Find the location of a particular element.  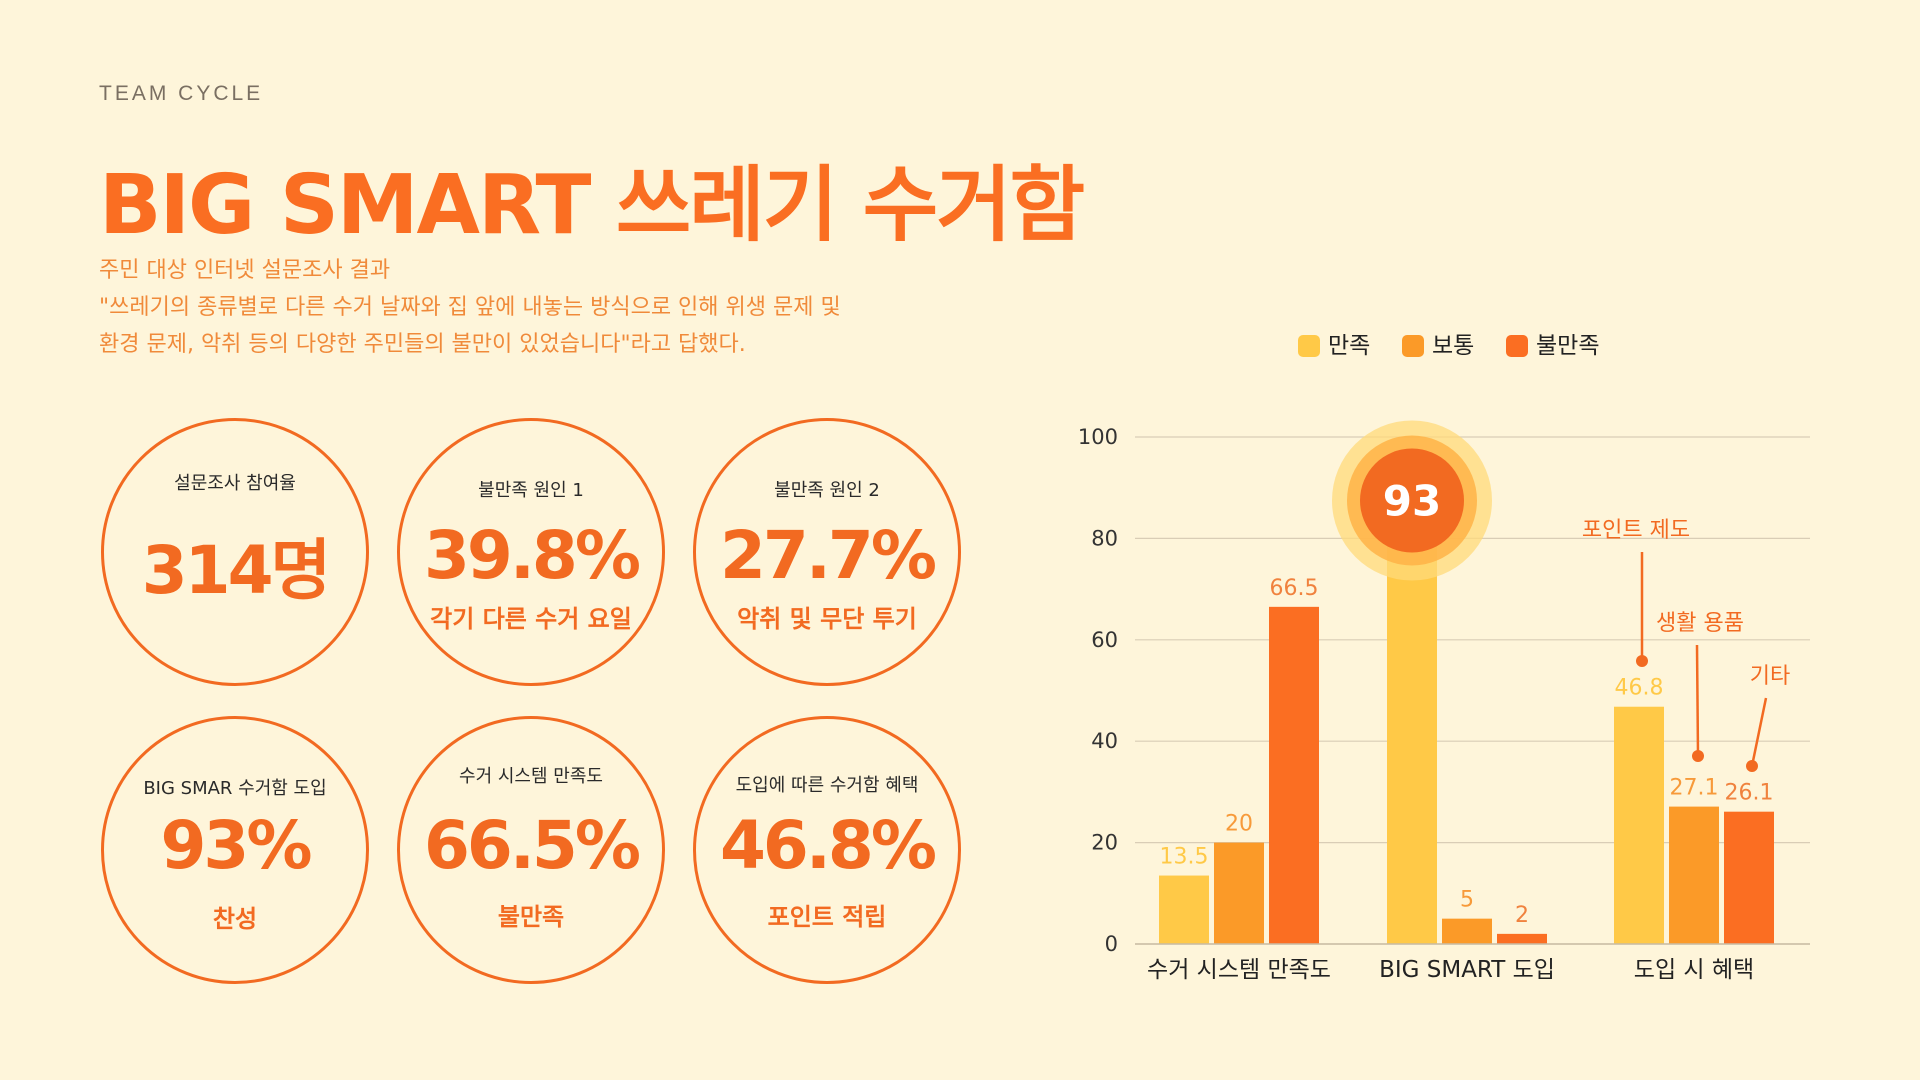

brand-label: TEAM CYCLE is located at coordinates (181, 93).